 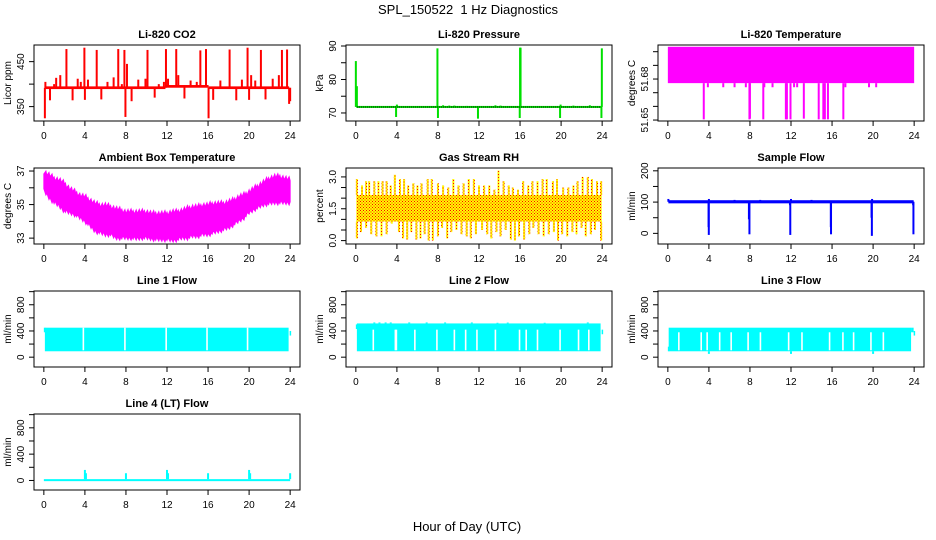 What do you see at coordinates (167, 404) in the screenshot?
I see `line-4-lt-flow-title: Line 4 (LT) Flow` at bounding box center [167, 404].